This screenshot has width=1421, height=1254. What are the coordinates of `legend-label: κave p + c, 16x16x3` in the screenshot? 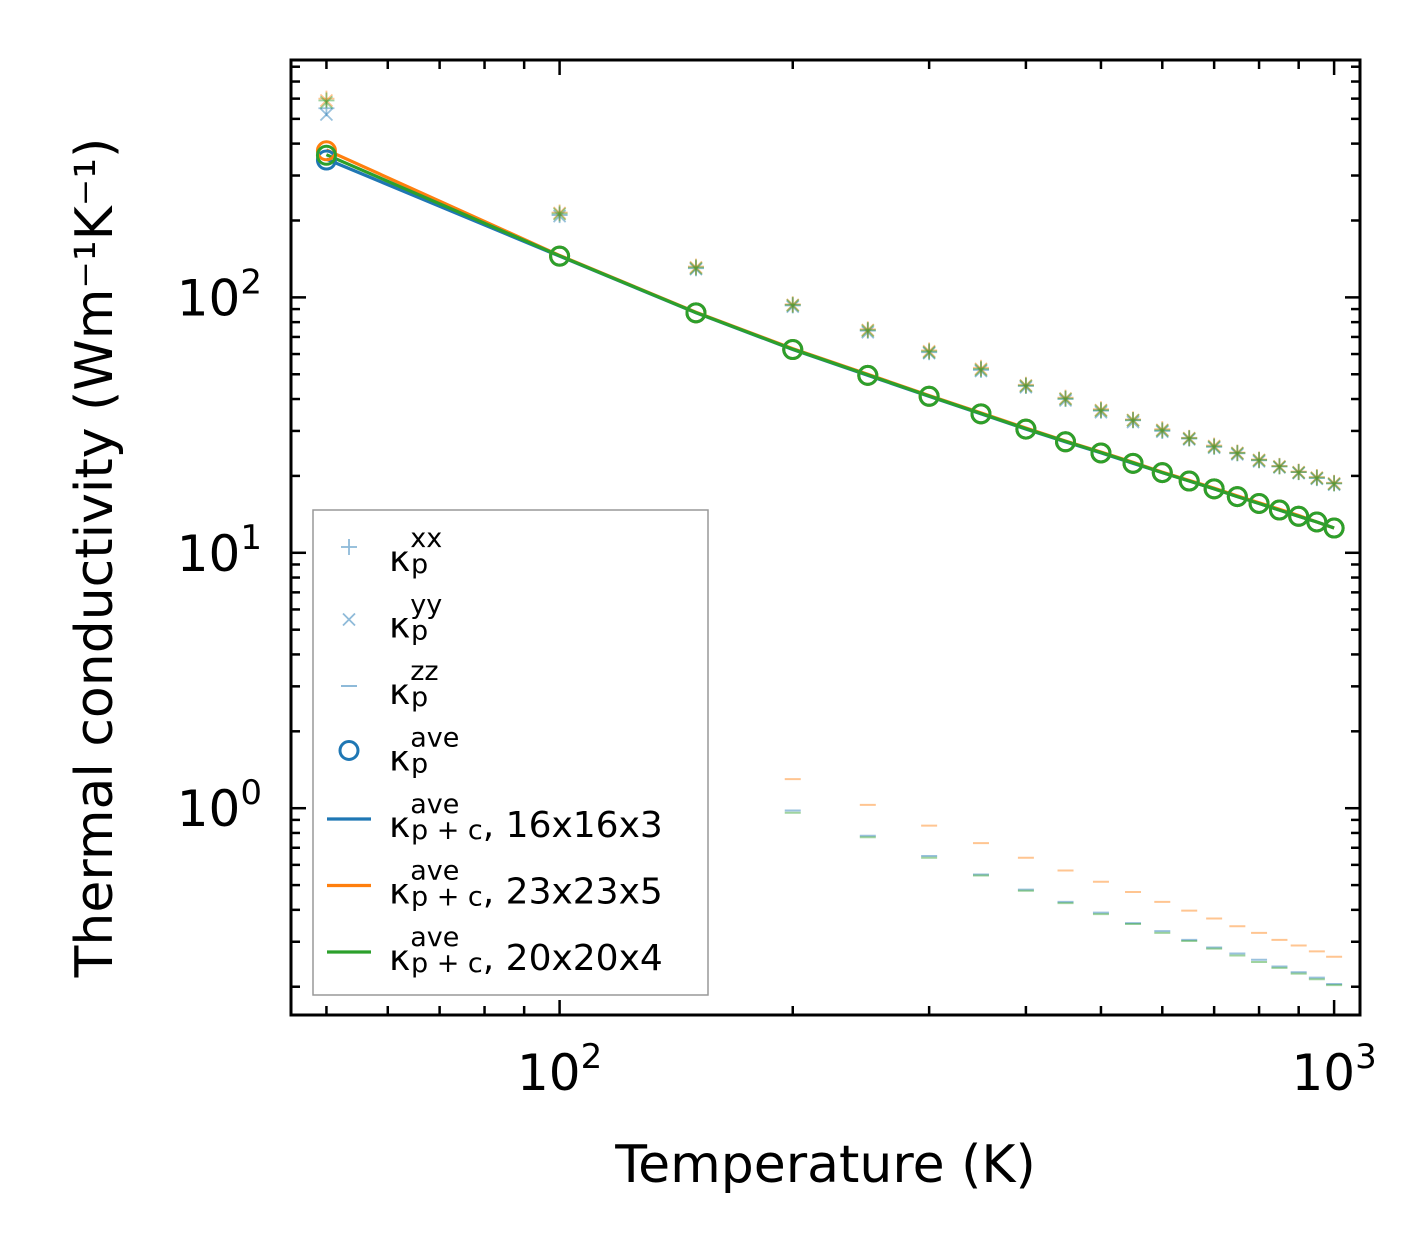 It's located at (526, 817).